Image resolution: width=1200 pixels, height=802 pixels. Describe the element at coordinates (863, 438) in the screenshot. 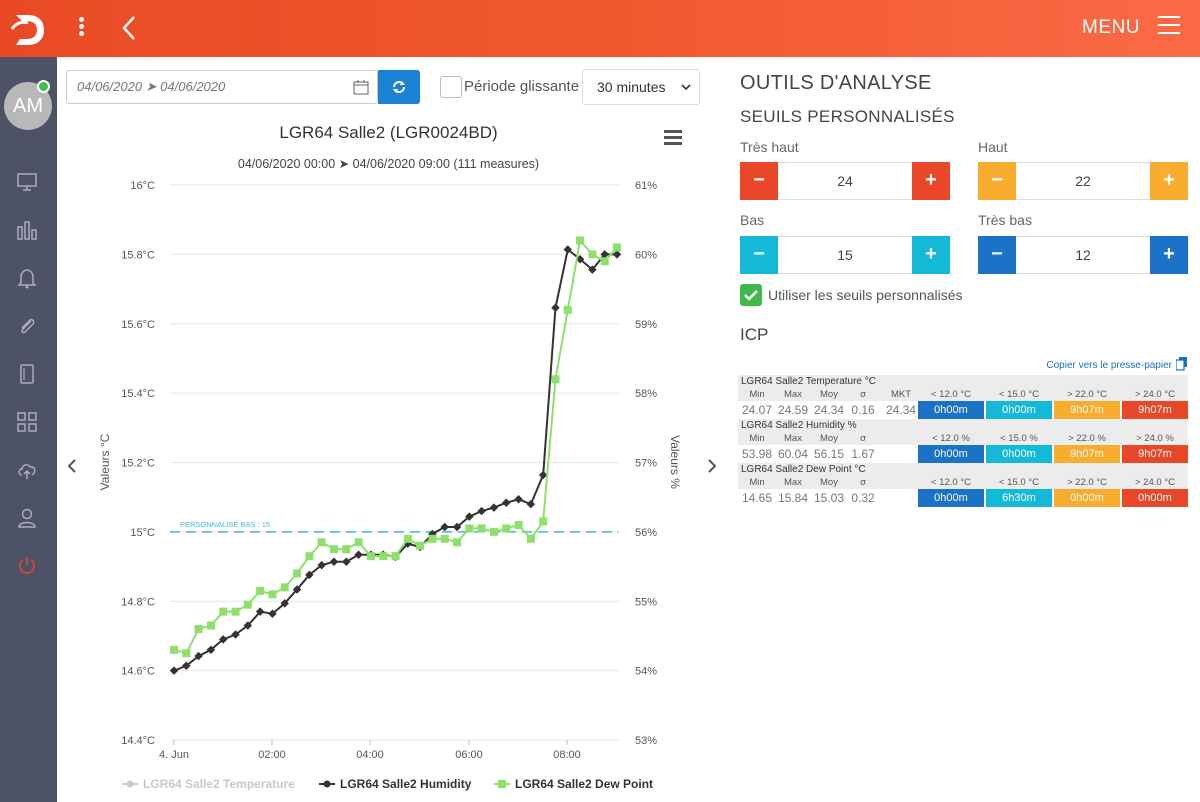

I see `icp-stat-header: σ` at that location.